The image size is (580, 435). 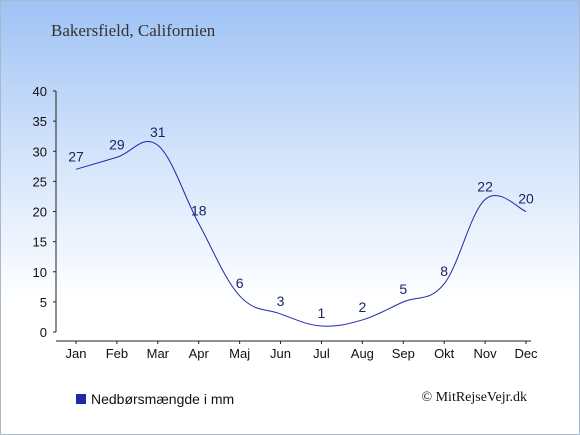 What do you see at coordinates (117, 144) in the screenshot?
I see `data-label: 29` at bounding box center [117, 144].